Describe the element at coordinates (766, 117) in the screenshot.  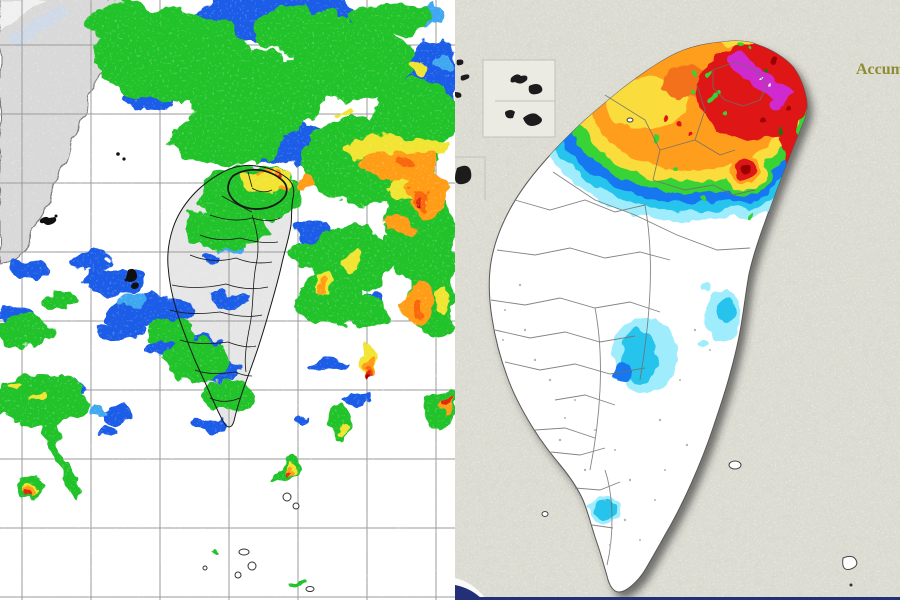
I see `rain-dark-red` at that location.